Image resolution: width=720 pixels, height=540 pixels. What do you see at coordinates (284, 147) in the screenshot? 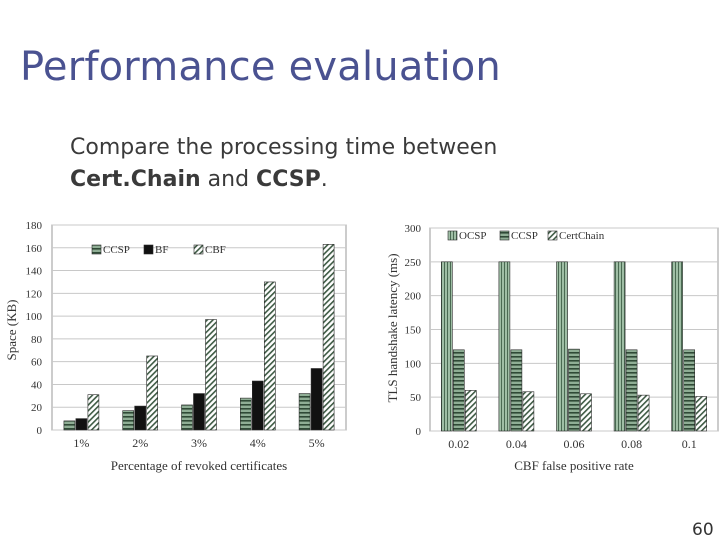
I see `subtitle-line1: Compare the processing time between` at bounding box center [284, 147].